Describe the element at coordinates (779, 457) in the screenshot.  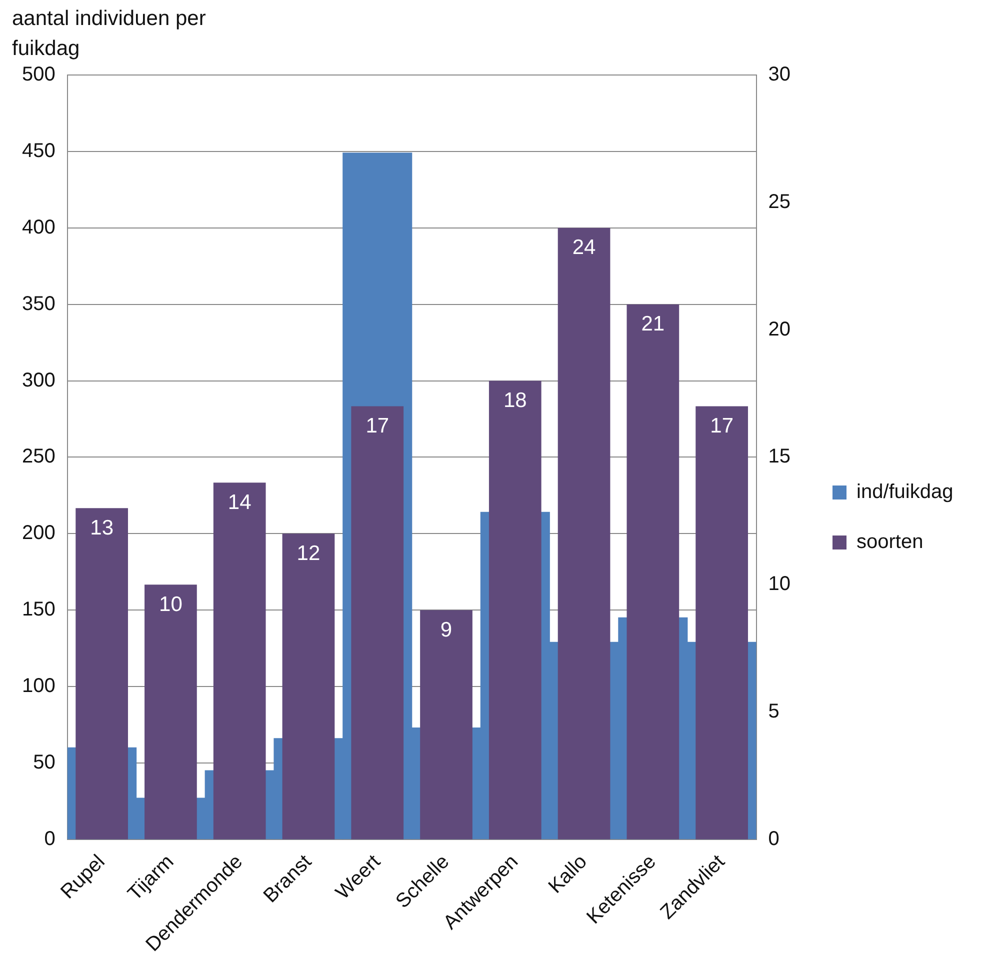
I see `y2-tick-label: 15` at that location.